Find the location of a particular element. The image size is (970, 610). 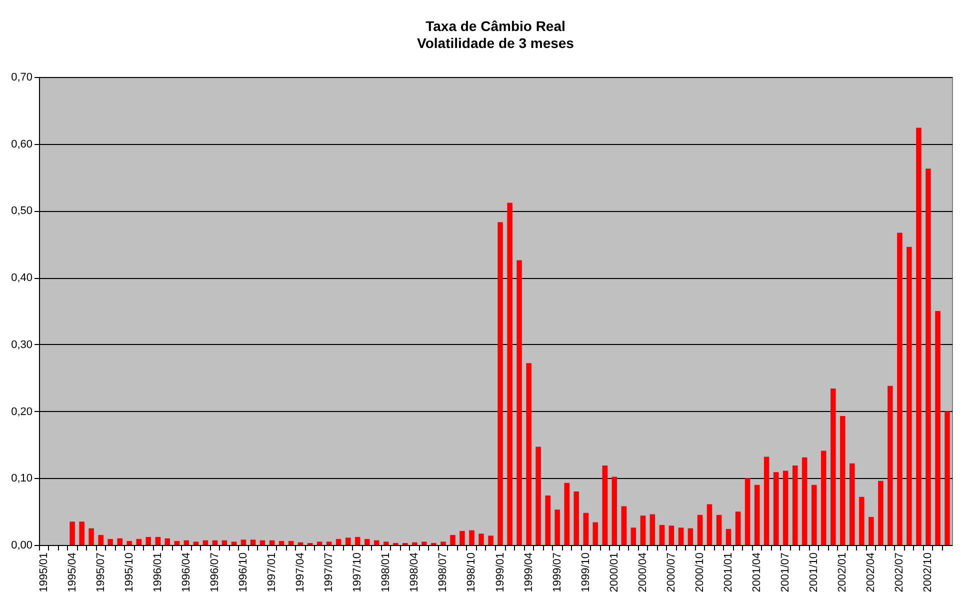

x-tick-label: 1998/07 is located at coordinates (443, 572).